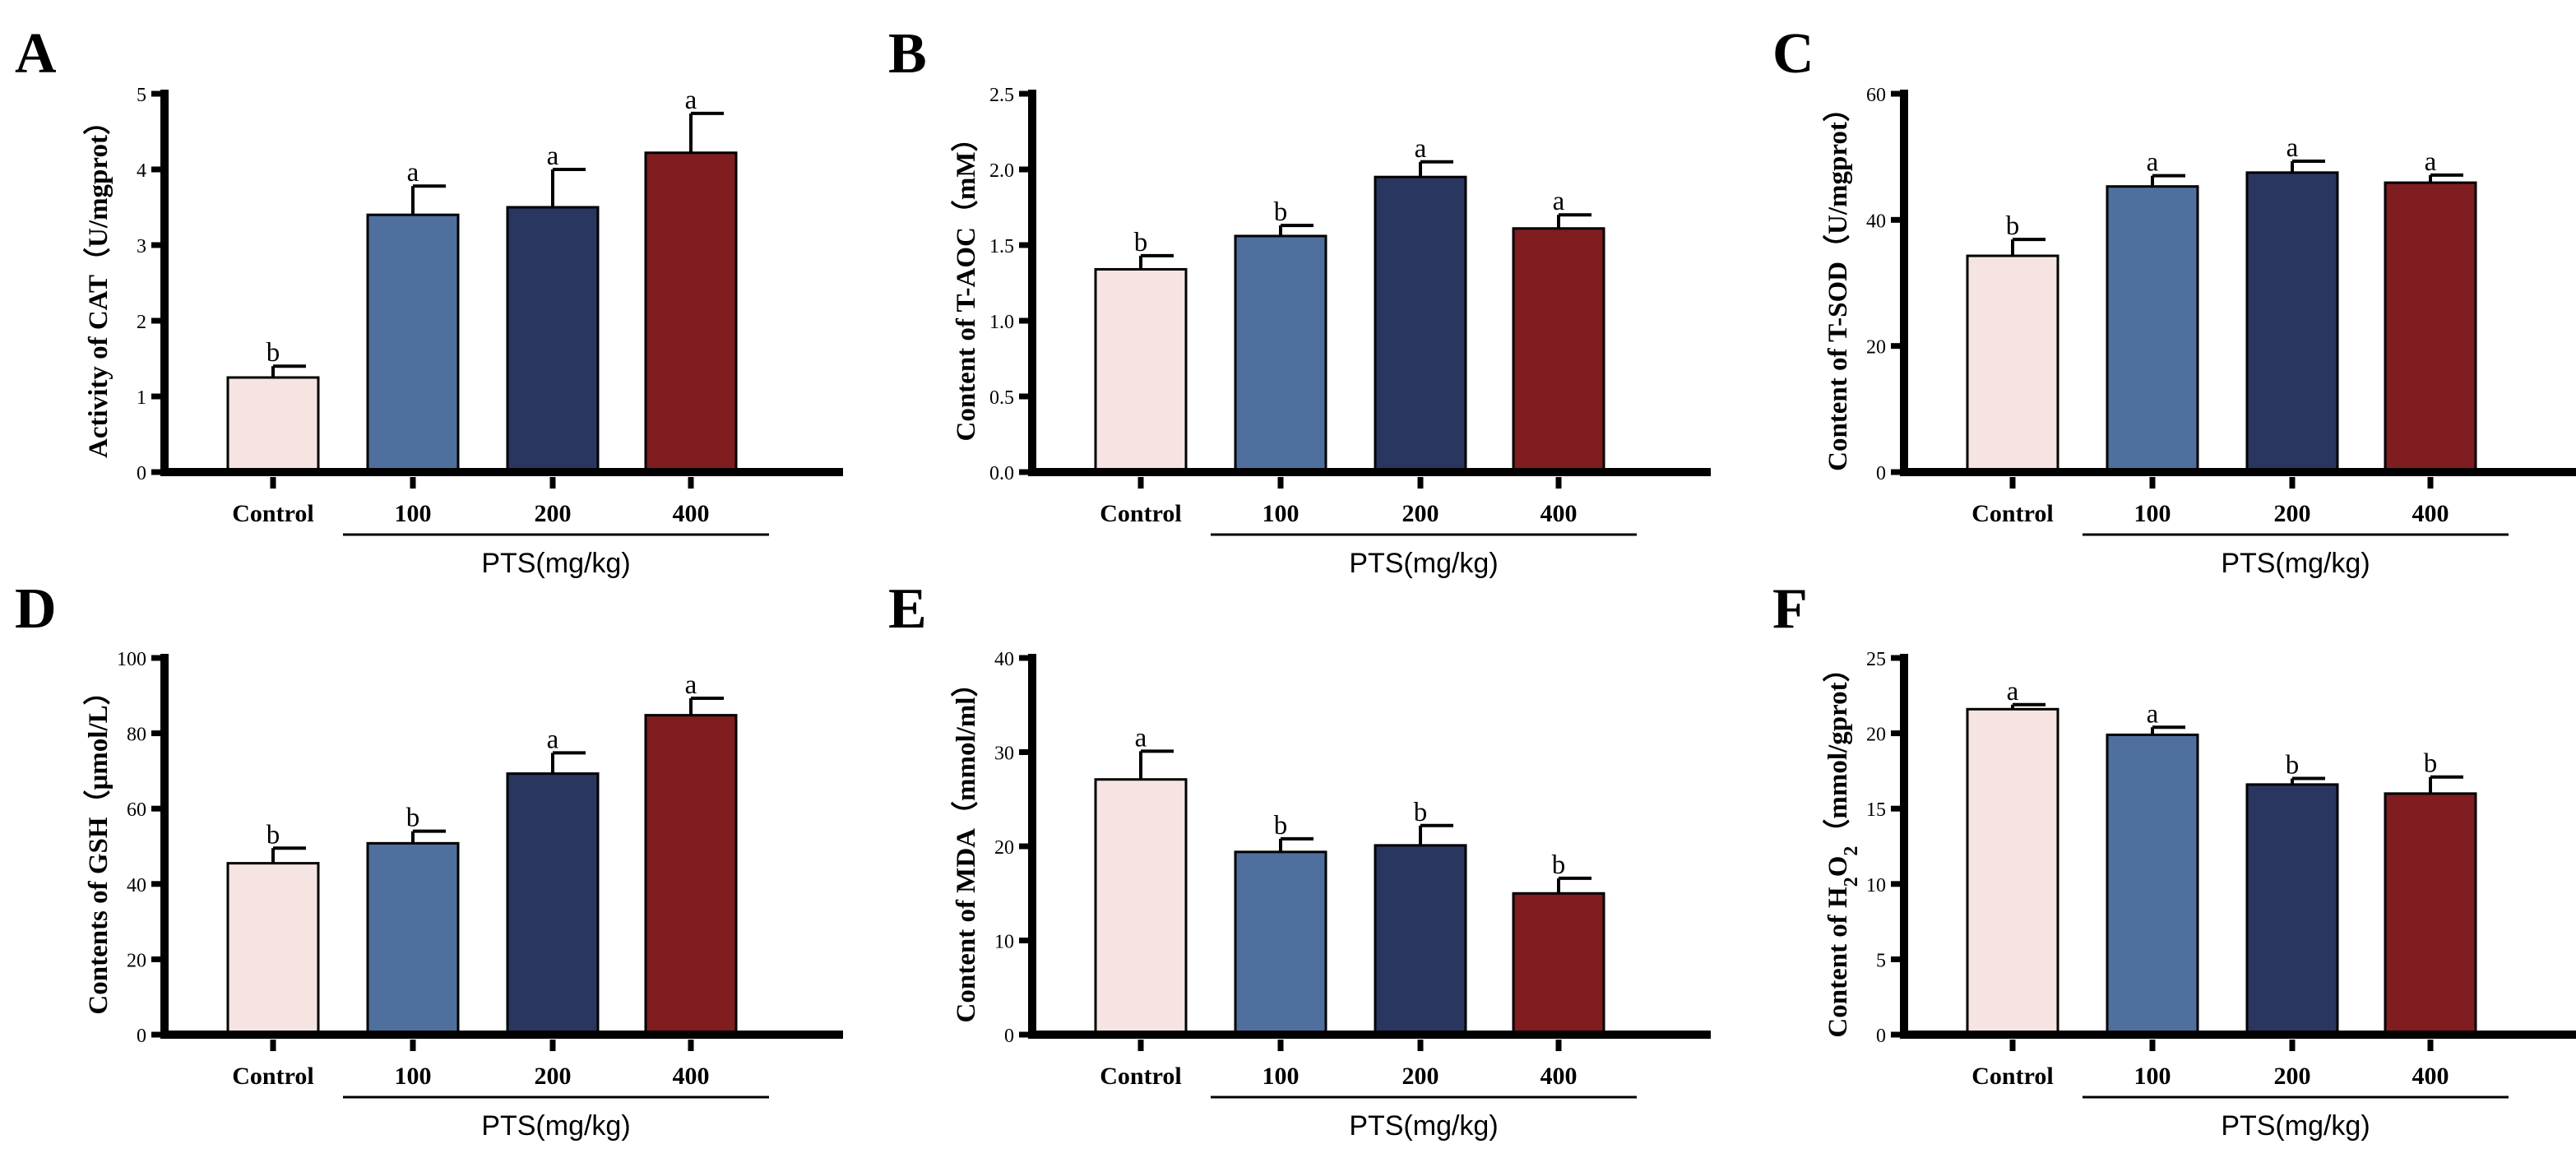  I want to click on panel-label: B, so click(908, 54).